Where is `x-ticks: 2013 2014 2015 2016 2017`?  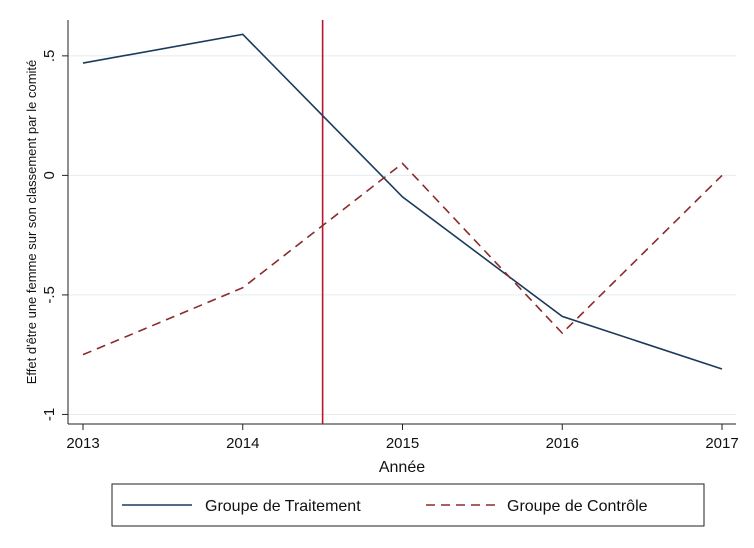
x-ticks: 2013 2014 2015 2016 2017 is located at coordinates (402, 438).